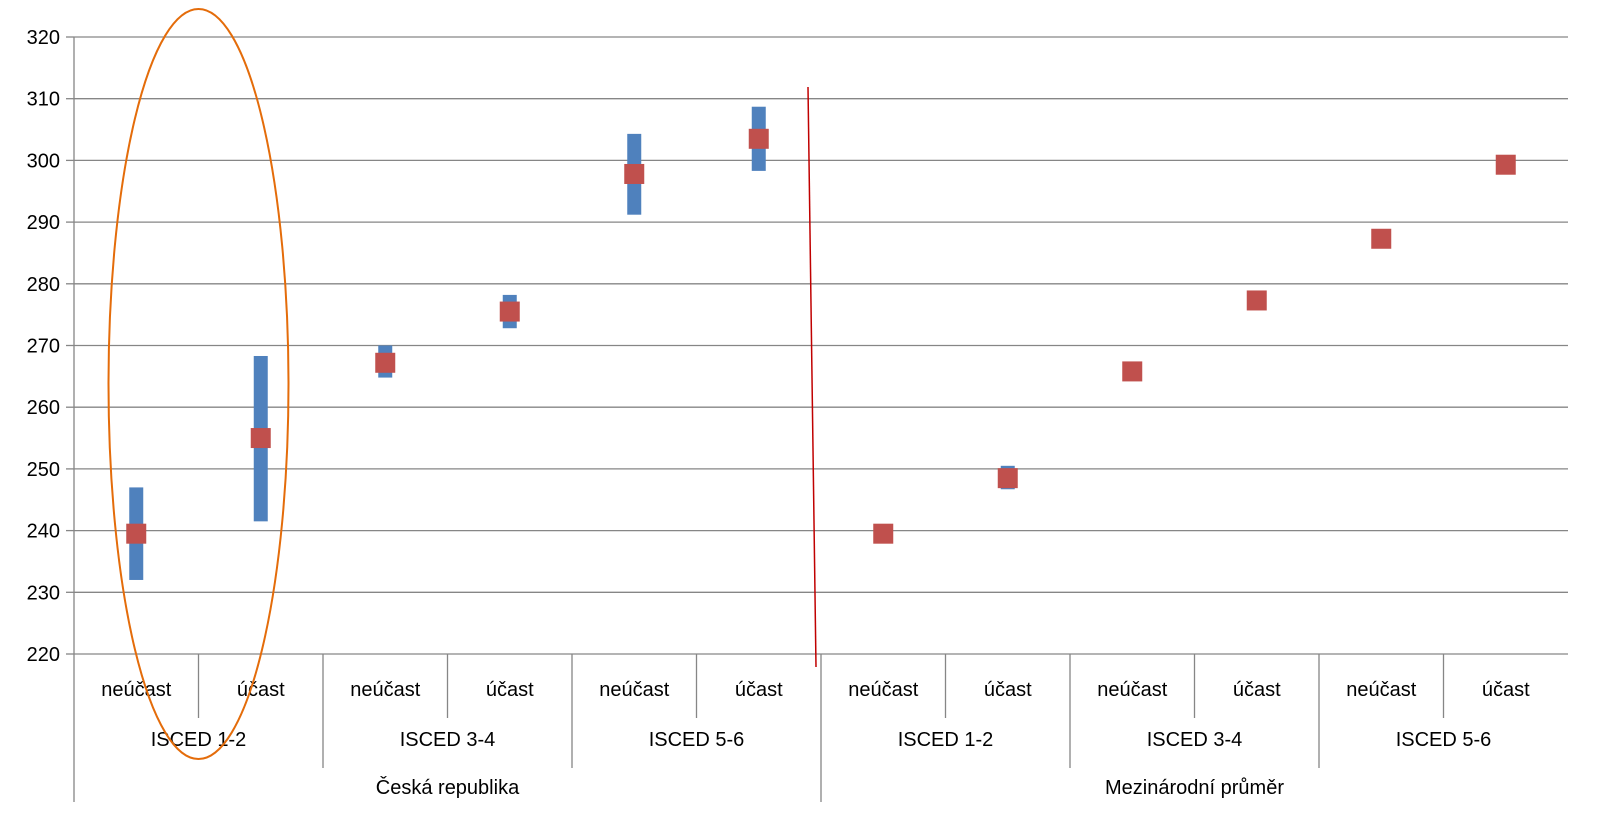 The image size is (1600, 823). I want to click on group-divider-line, so click(812, 377).